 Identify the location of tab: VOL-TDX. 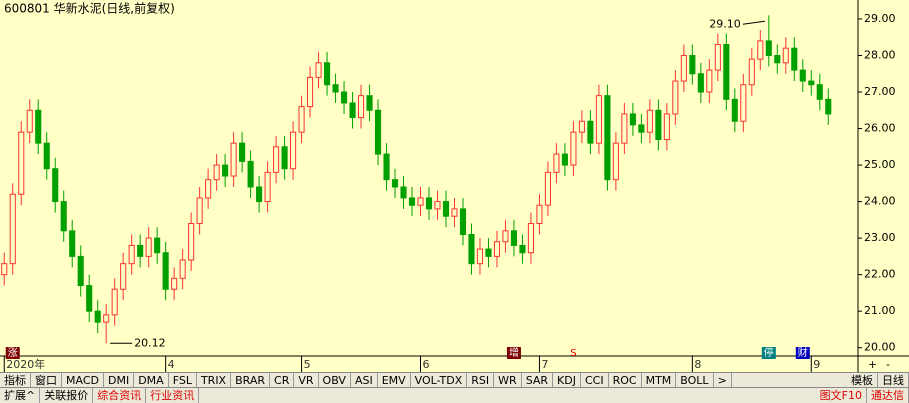
(439, 380).